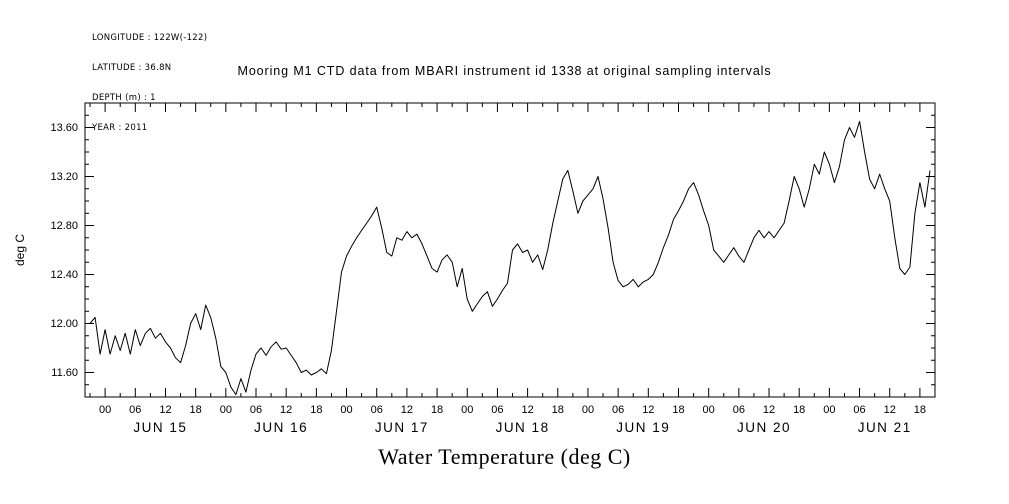  I want to click on y-tick-label: 13.60, so click(64, 128).